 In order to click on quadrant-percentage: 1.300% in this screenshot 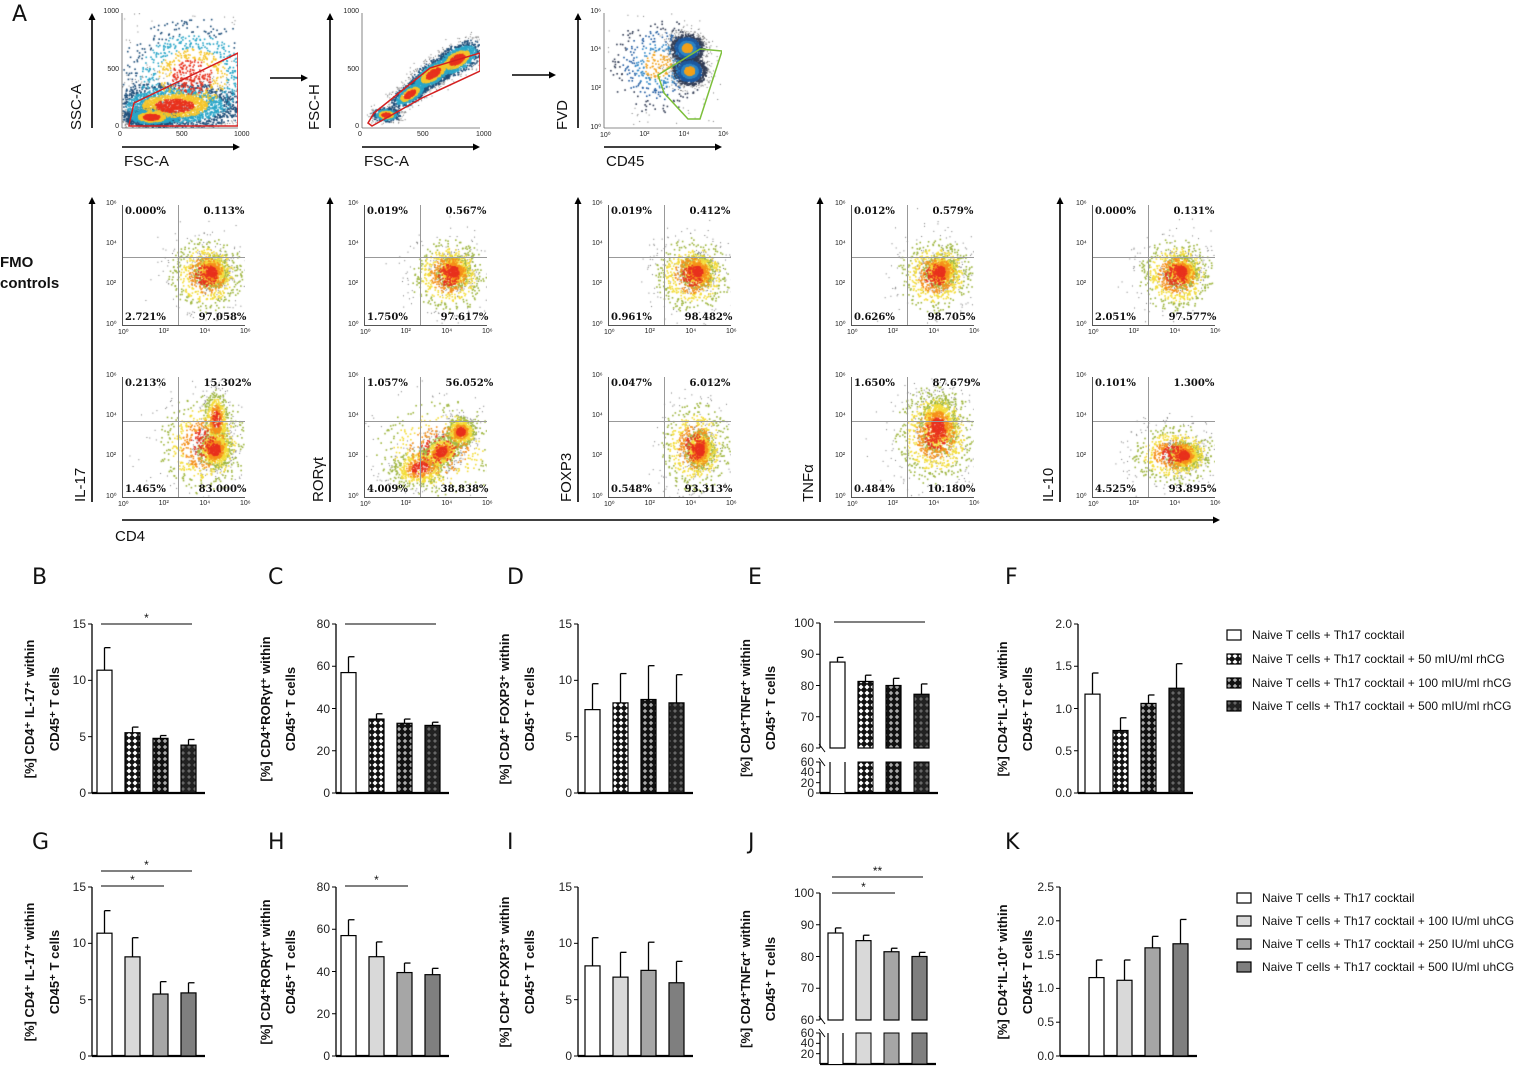, I will do `click(1194, 383)`.